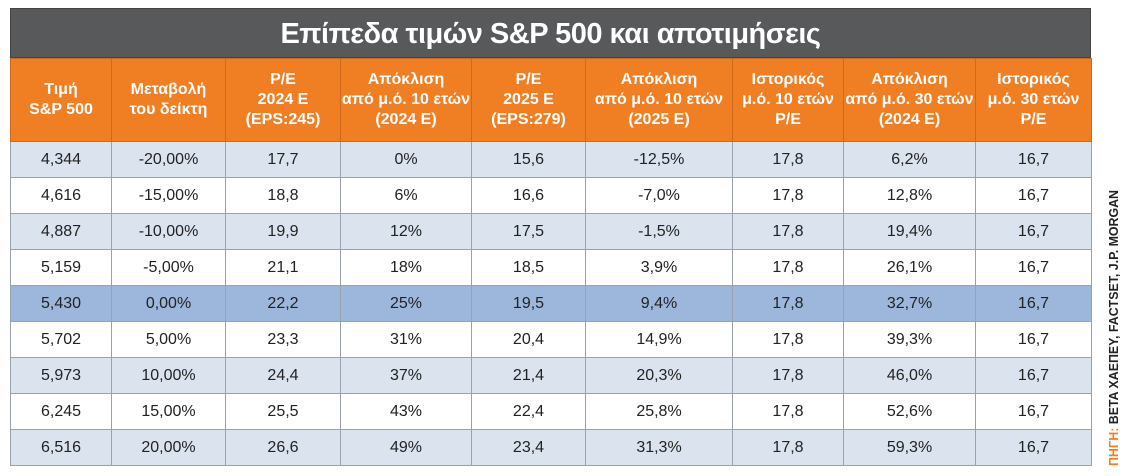 Image resolution: width=1135 pixels, height=476 pixels. What do you see at coordinates (61, 303) in the screenshot?
I see `table-cell: 5,430` at bounding box center [61, 303].